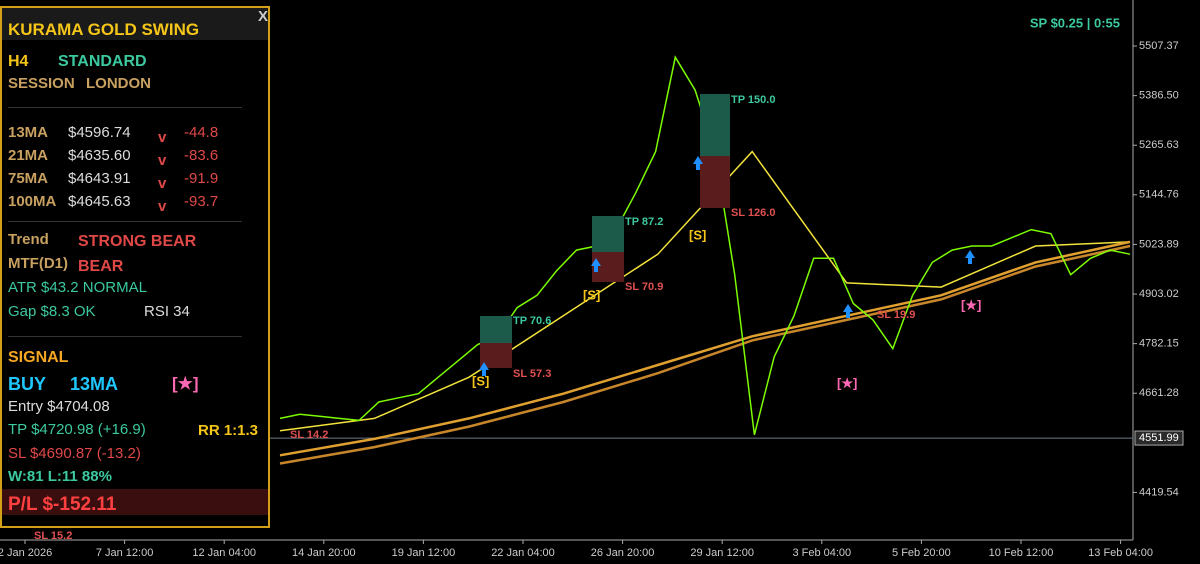 The image size is (1200, 564). I want to click on current-price-box, so click(1159, 438).